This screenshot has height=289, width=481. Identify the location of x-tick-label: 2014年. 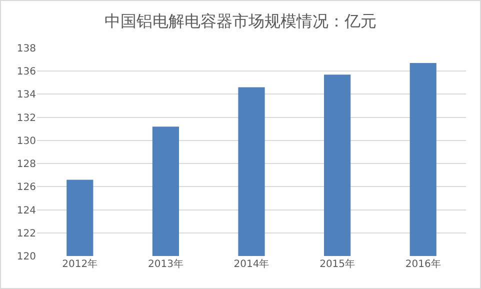
(252, 264).